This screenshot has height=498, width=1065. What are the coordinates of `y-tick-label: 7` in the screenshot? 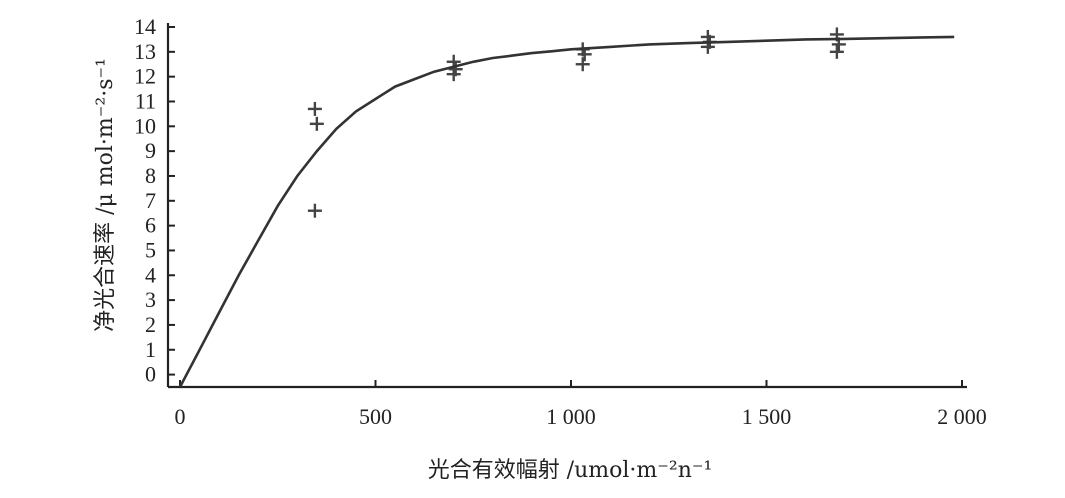 It's located at (150, 200).